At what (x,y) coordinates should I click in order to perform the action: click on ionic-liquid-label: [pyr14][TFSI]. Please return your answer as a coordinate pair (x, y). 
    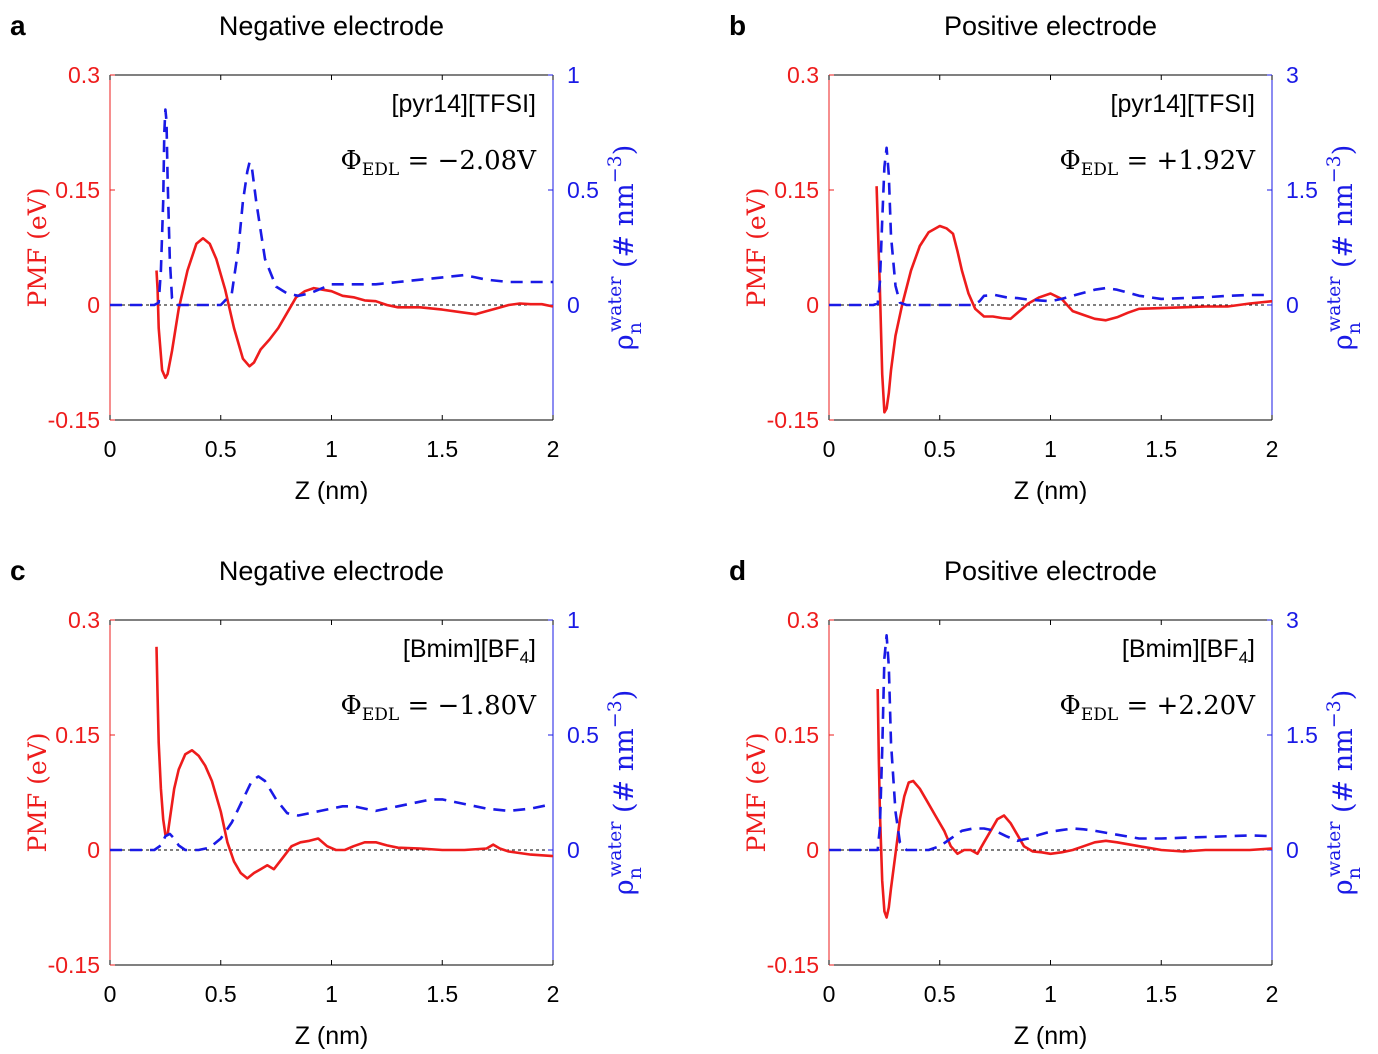
    Looking at the image, I should click on (1183, 104).